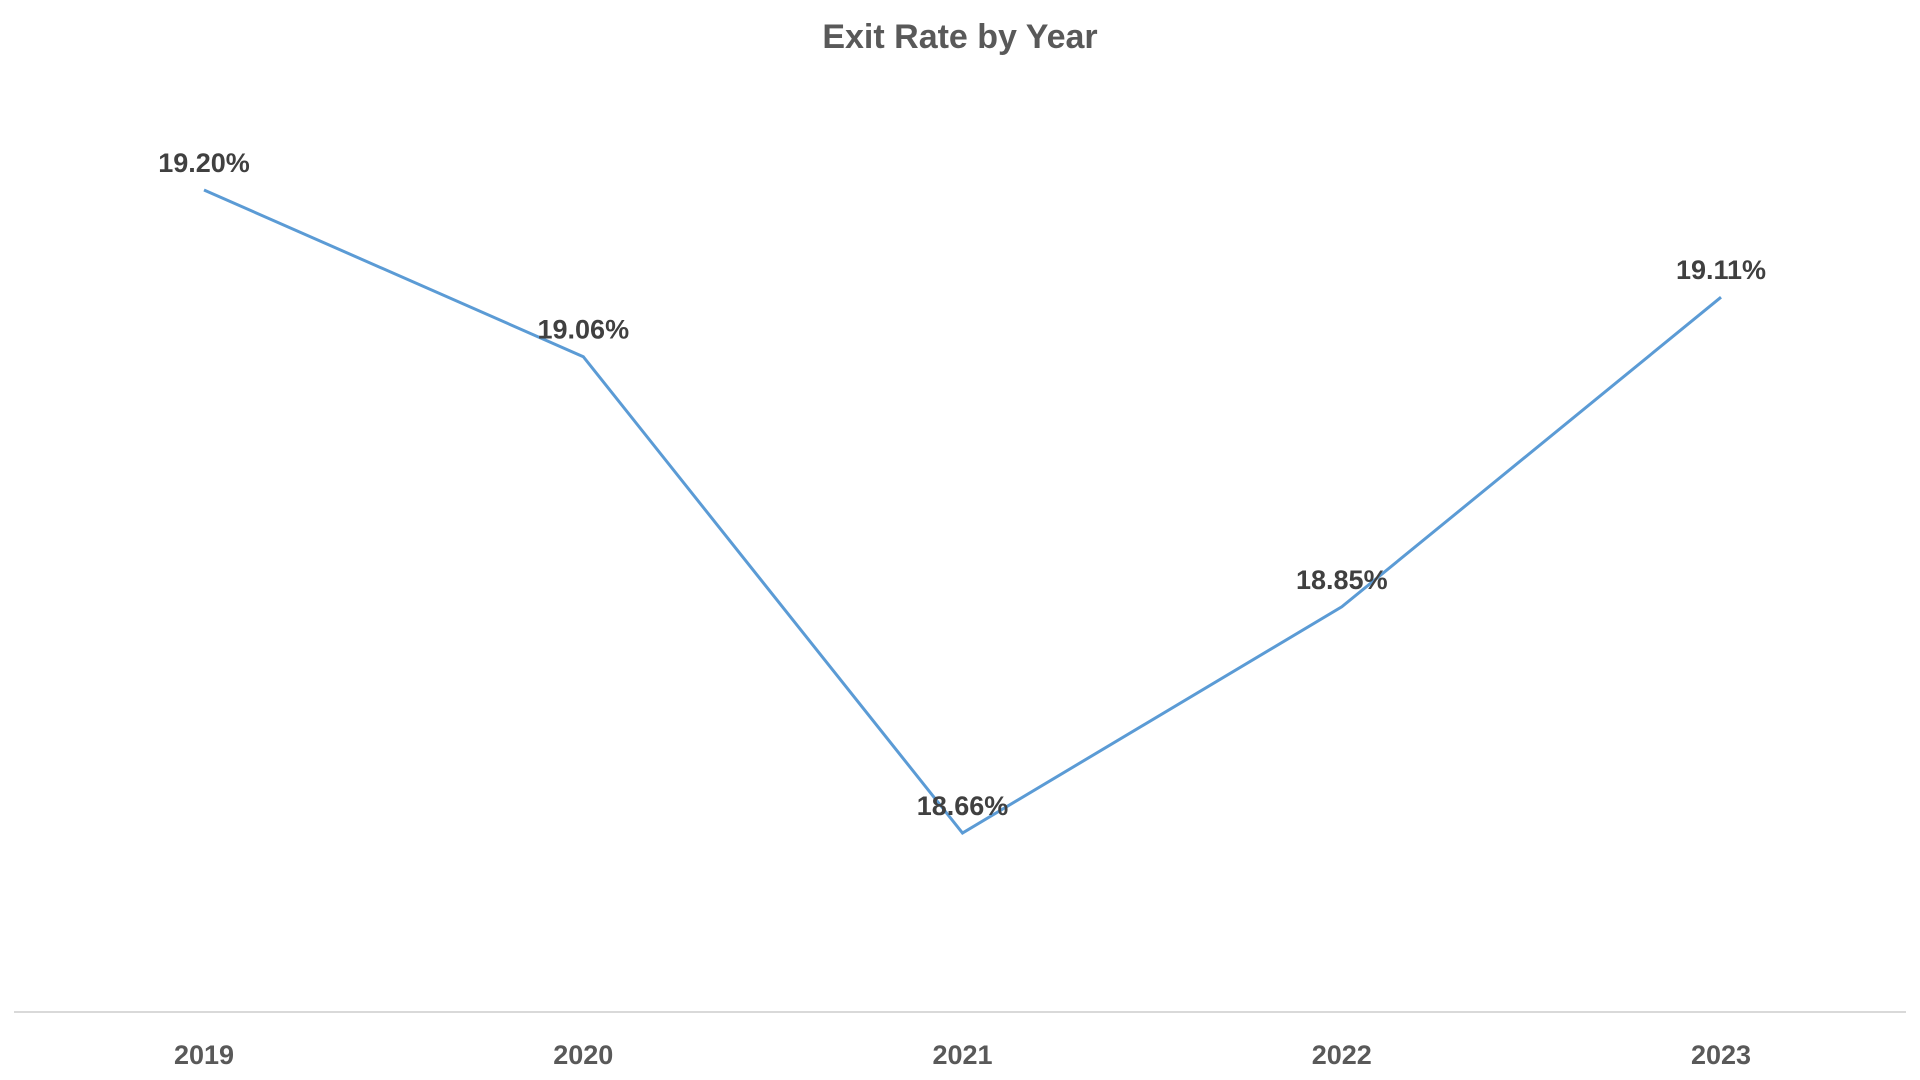 The height and width of the screenshot is (1080, 1920). What do you see at coordinates (1721, 1055) in the screenshot?
I see `x-tick-label-2023: 2023` at bounding box center [1721, 1055].